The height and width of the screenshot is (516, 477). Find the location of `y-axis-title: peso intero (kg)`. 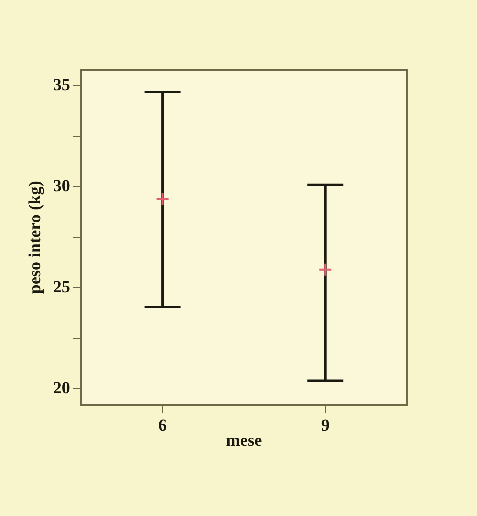

y-axis-title: peso intero (kg) is located at coordinates (35, 237).